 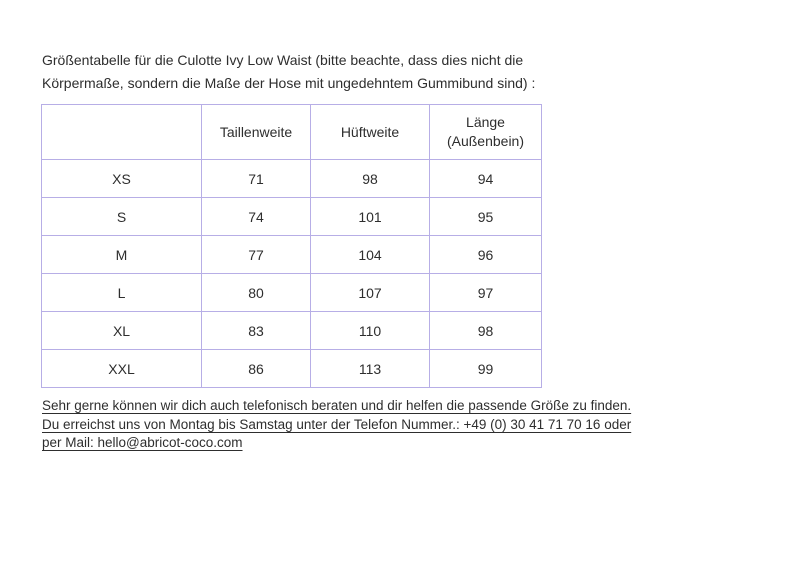 I want to click on header-size-column, so click(x=121, y=132).